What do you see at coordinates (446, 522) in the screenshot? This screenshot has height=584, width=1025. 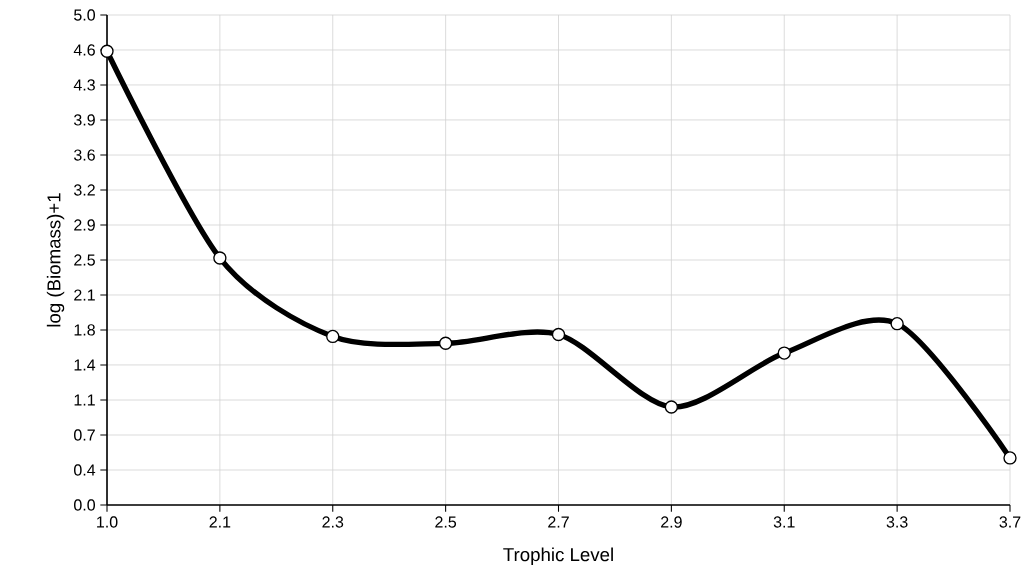 I see `x-tick-label: 2.5` at bounding box center [446, 522].